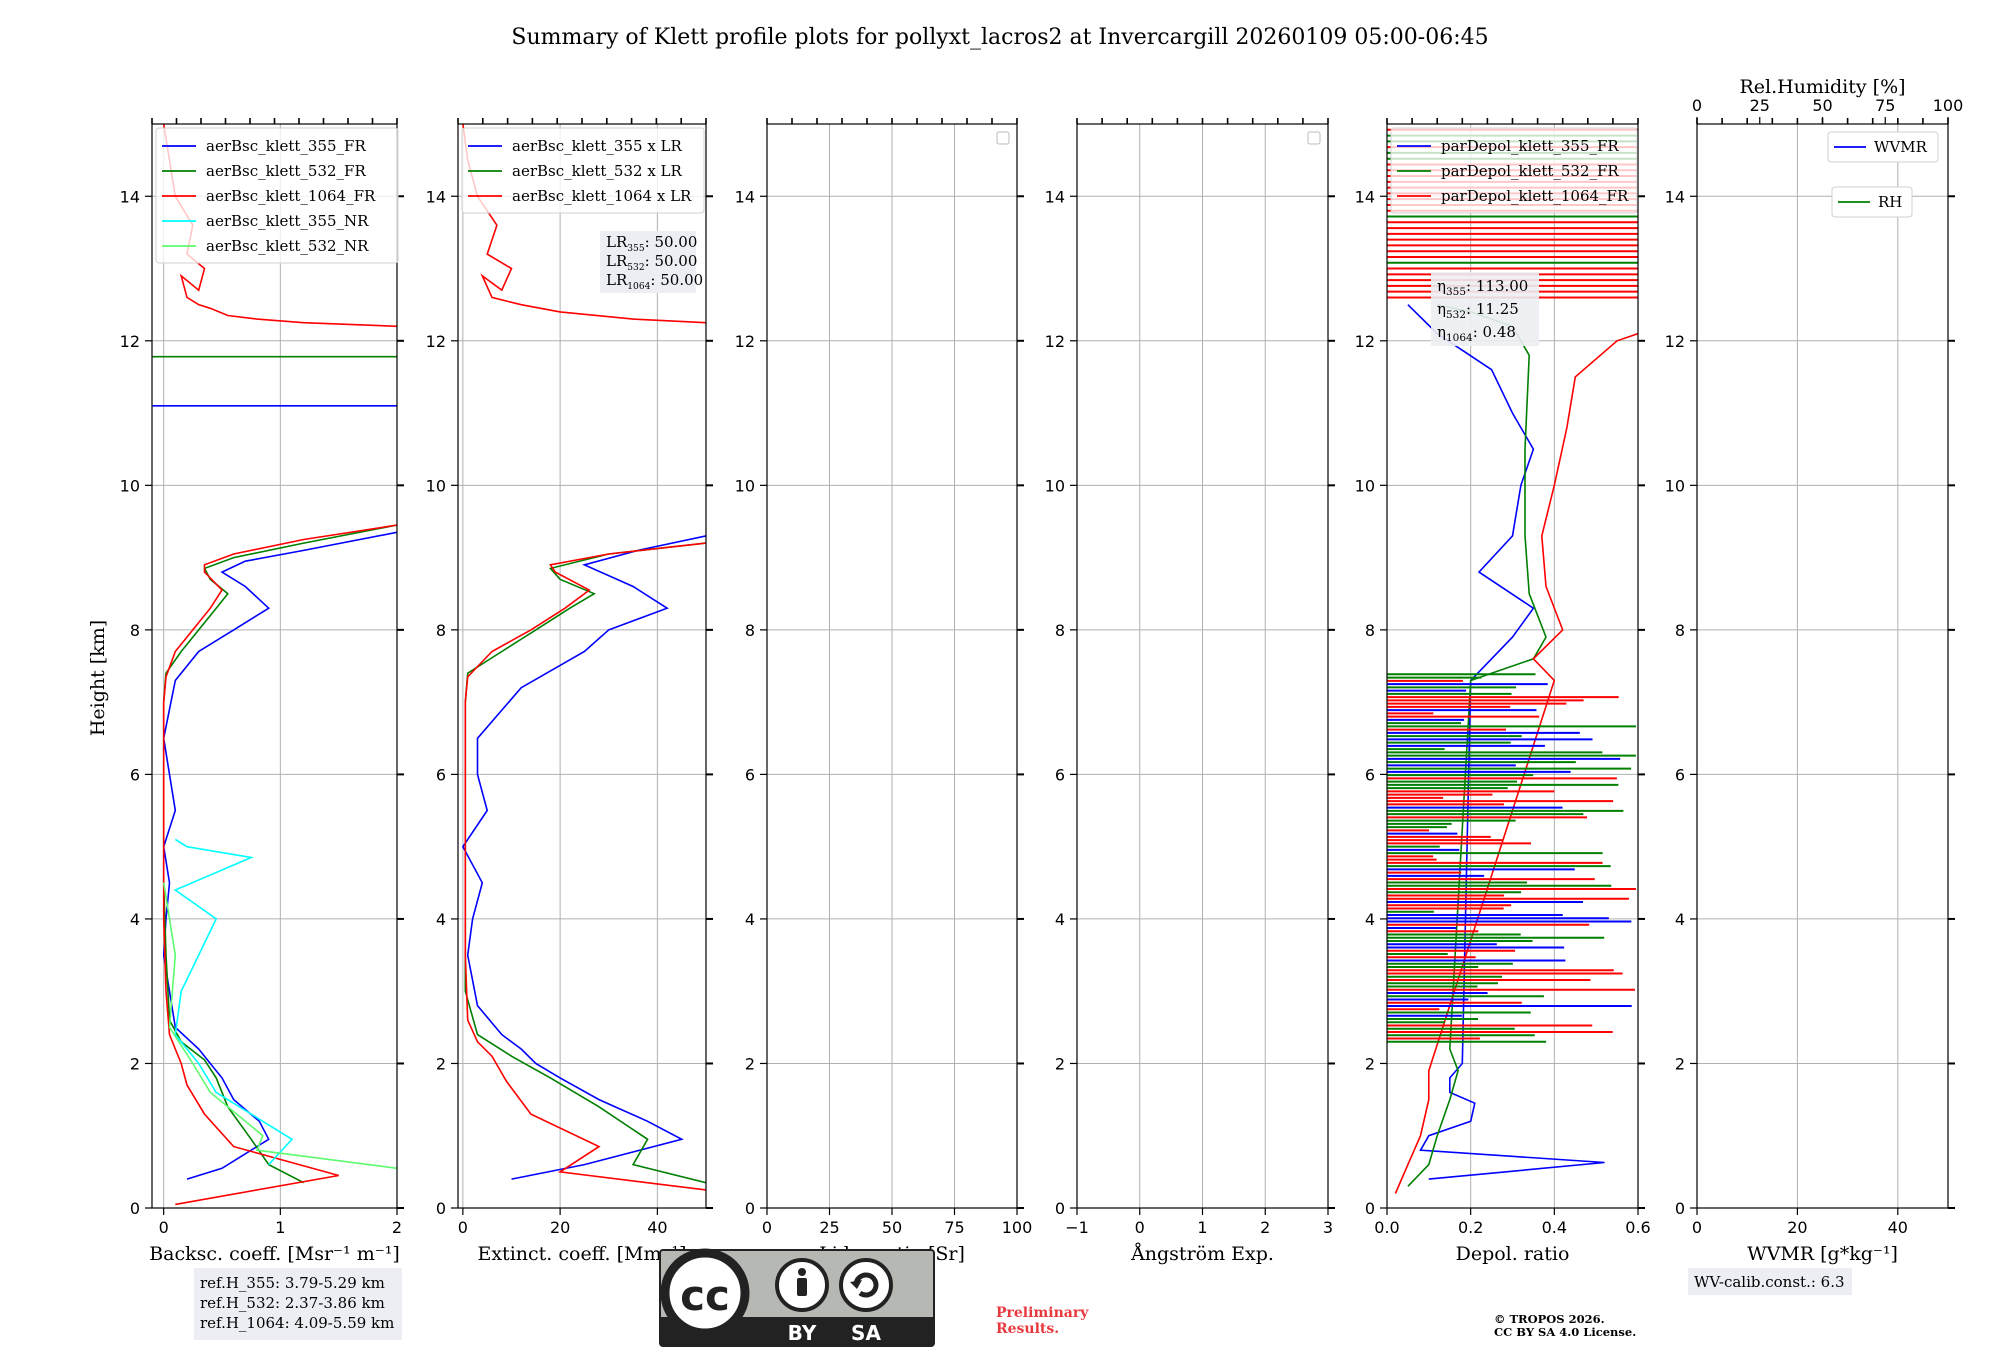 This screenshot has width=2000, height=1360. Describe the element at coordinates (651, 262) in the screenshot. I see `lr-label: LR532: 50.00` at that location.